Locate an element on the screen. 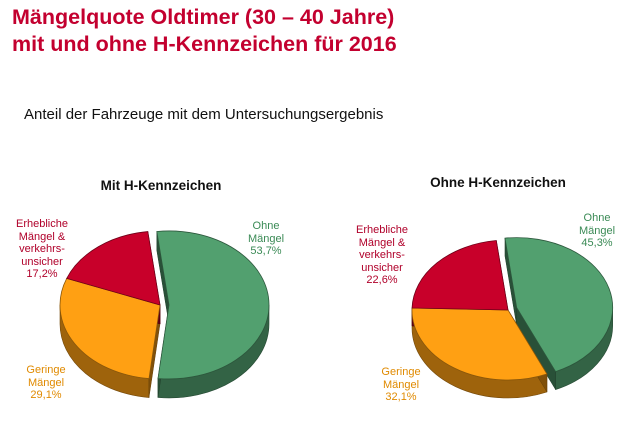 Image resolution: width=640 pixels, height=444 pixels. title-line-2: mit und ohne H-Kennzeichen für 2016 is located at coordinates (204, 44).